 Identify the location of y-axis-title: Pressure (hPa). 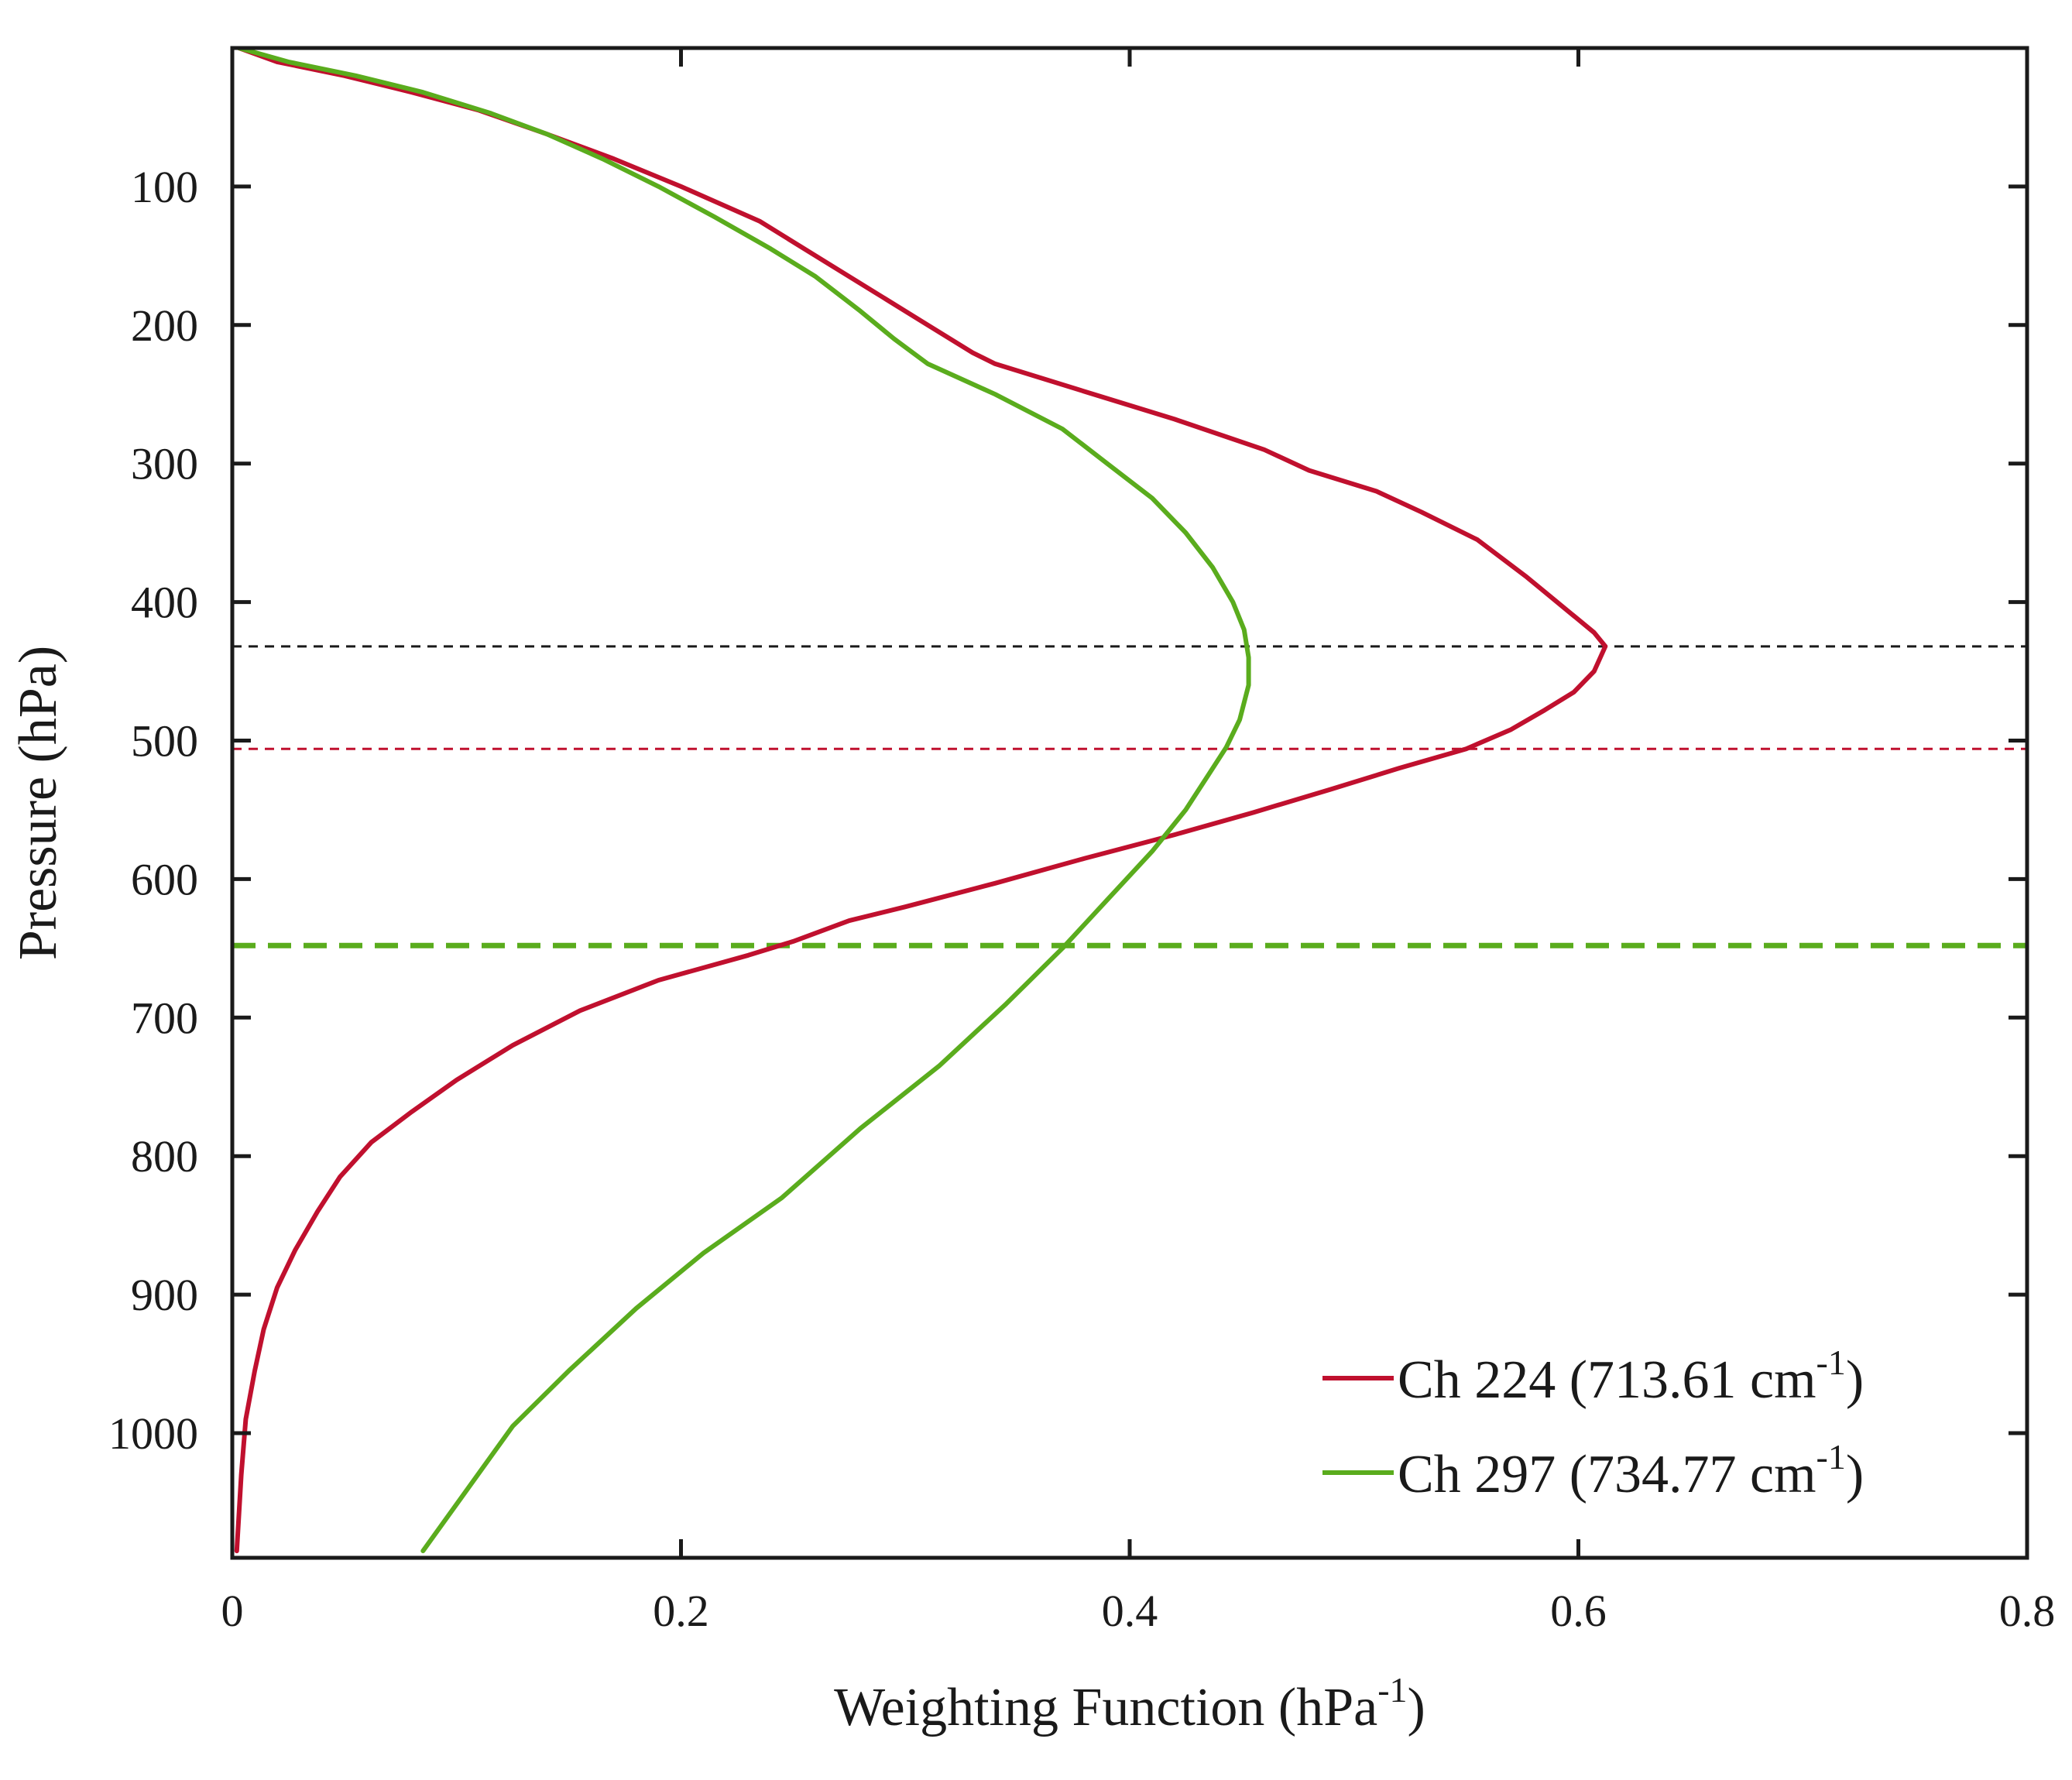
(38, 803).